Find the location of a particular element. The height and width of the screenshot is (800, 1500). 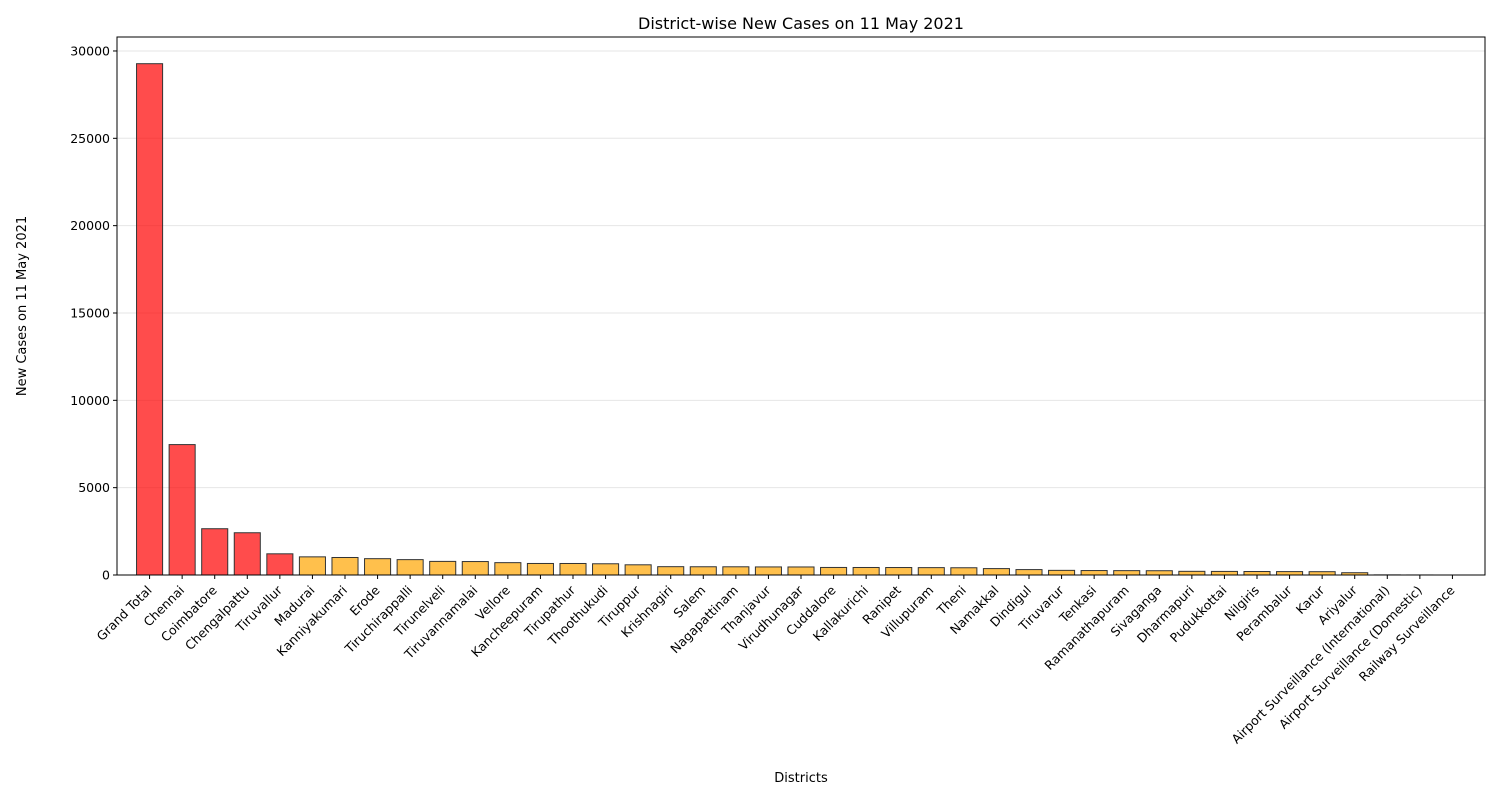

y-tick-label: 0 is located at coordinates (106, 575).